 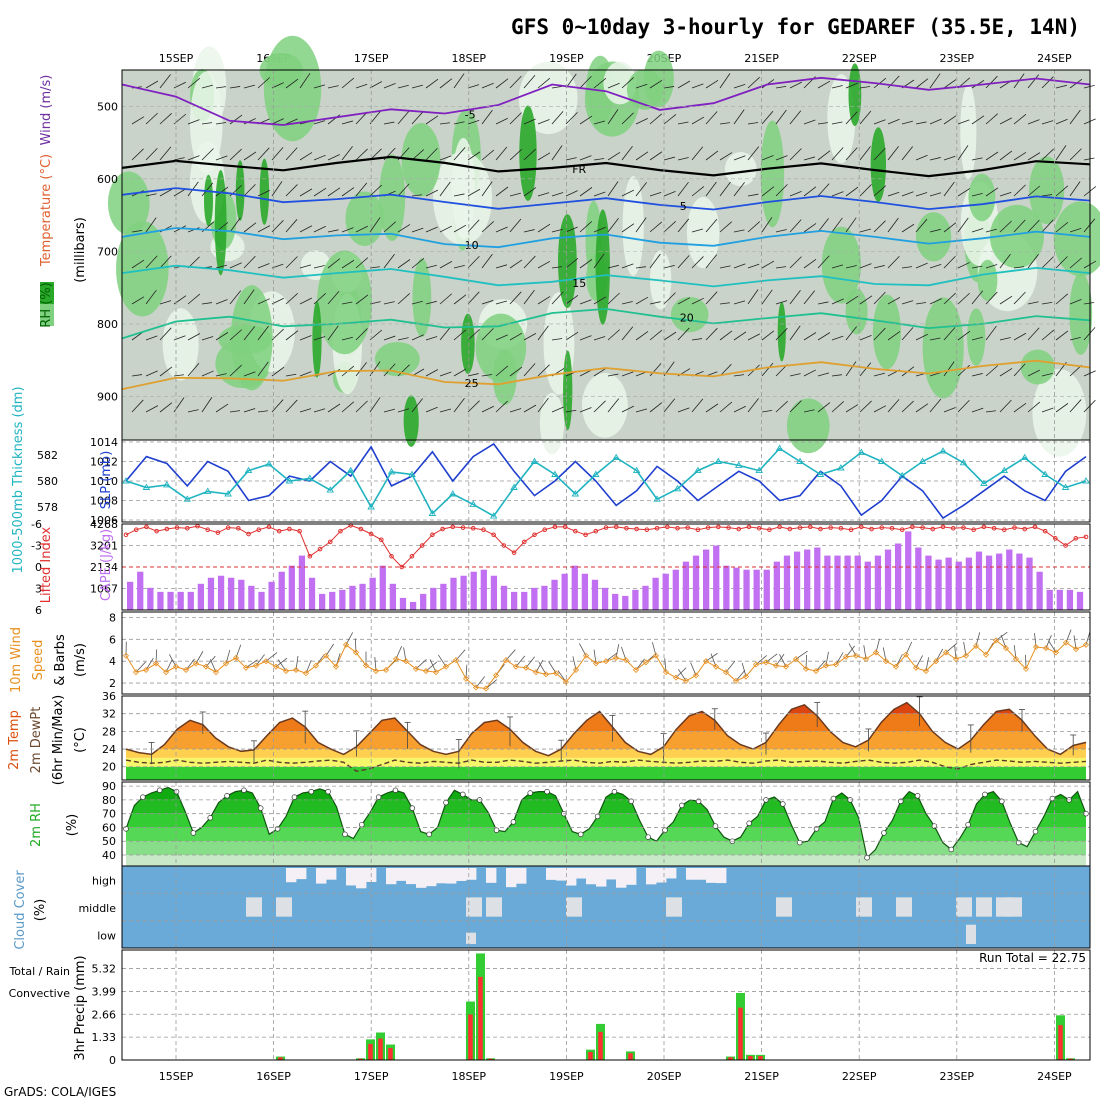 I want to click on rh-marker, so click(x=496, y=830).